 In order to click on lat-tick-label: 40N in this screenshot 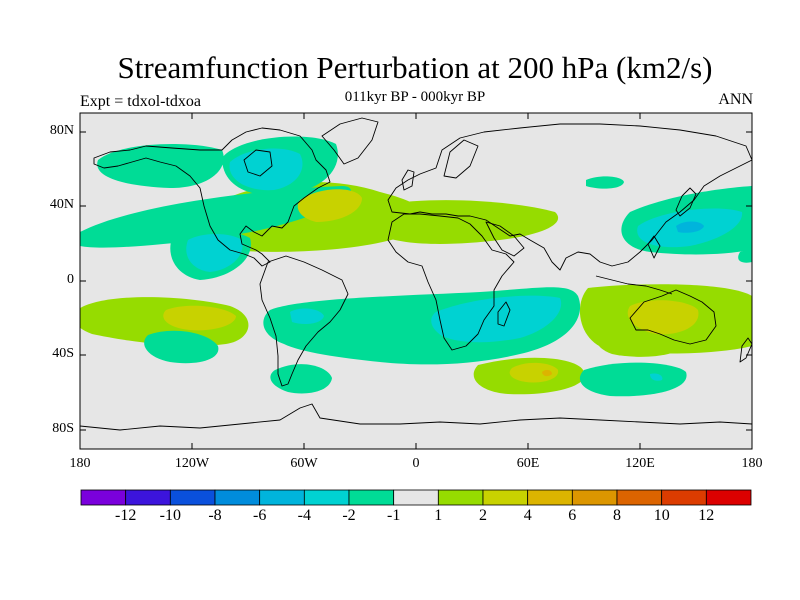, I will do `click(61, 204)`.